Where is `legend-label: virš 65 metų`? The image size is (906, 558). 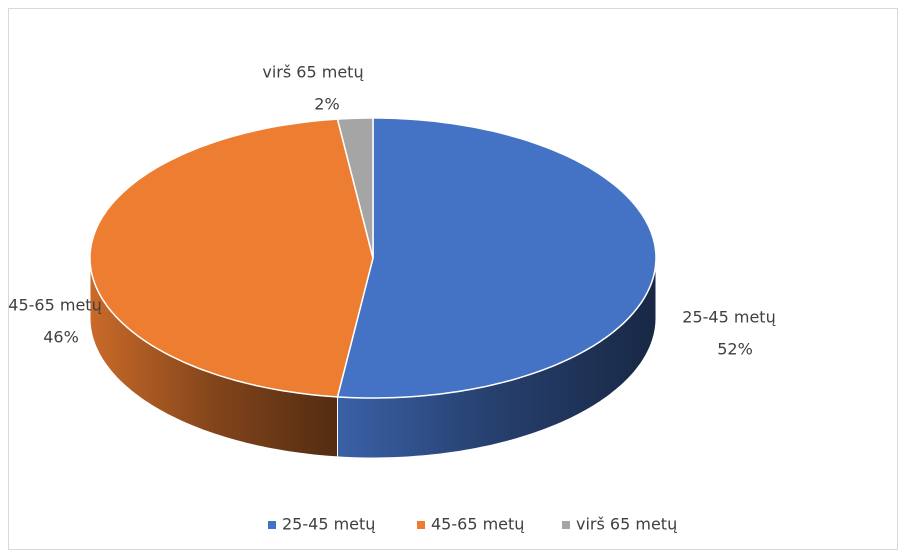 legend-label: virš 65 metų is located at coordinates (626, 524).